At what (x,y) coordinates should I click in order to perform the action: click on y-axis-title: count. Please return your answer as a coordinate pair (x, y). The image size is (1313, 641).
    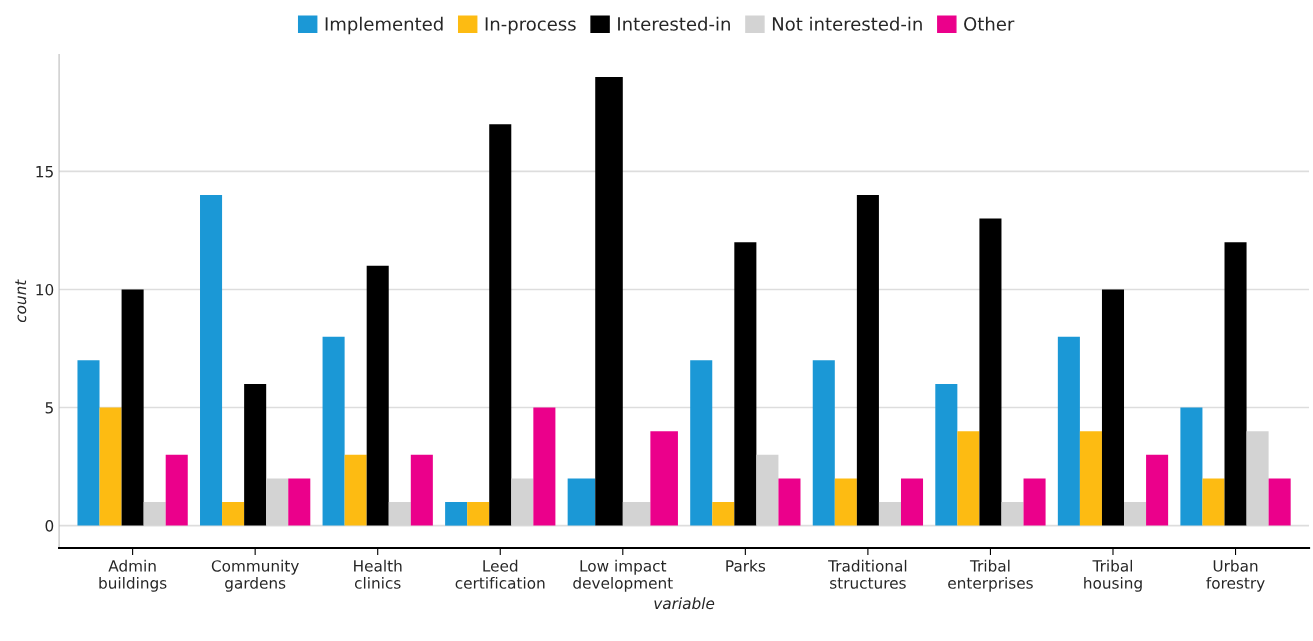
    Looking at the image, I should click on (21, 301).